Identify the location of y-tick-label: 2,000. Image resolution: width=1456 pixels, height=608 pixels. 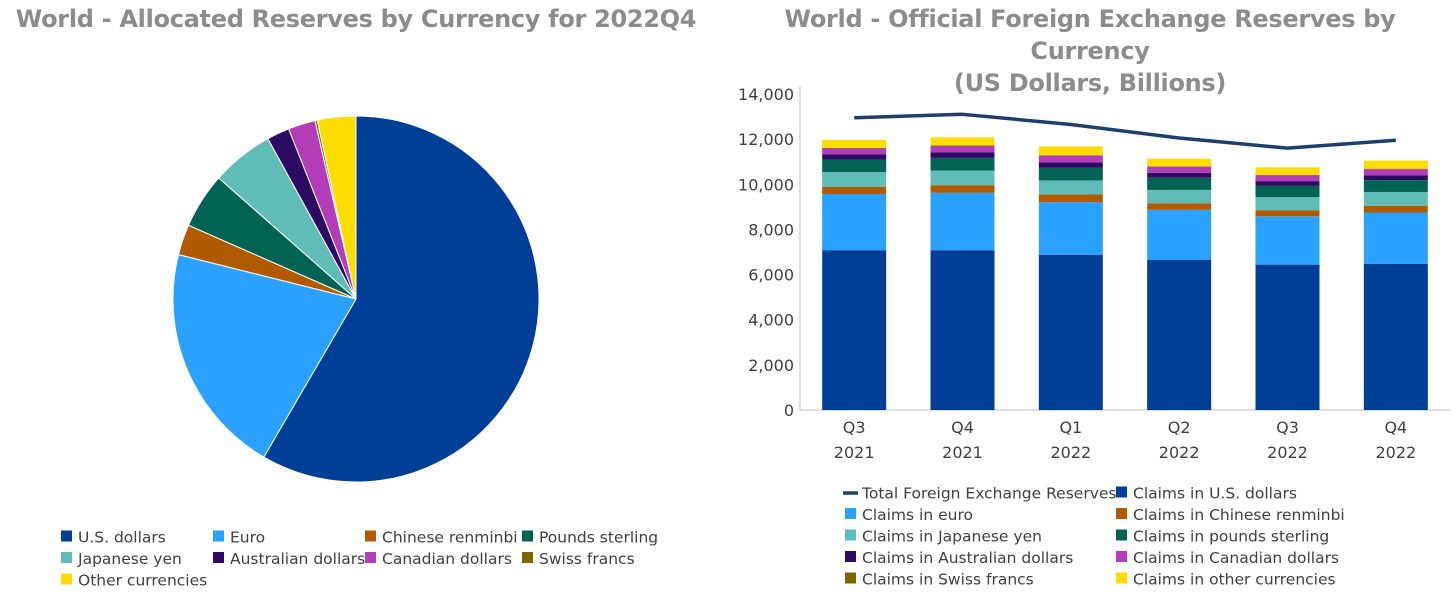
(771, 365).